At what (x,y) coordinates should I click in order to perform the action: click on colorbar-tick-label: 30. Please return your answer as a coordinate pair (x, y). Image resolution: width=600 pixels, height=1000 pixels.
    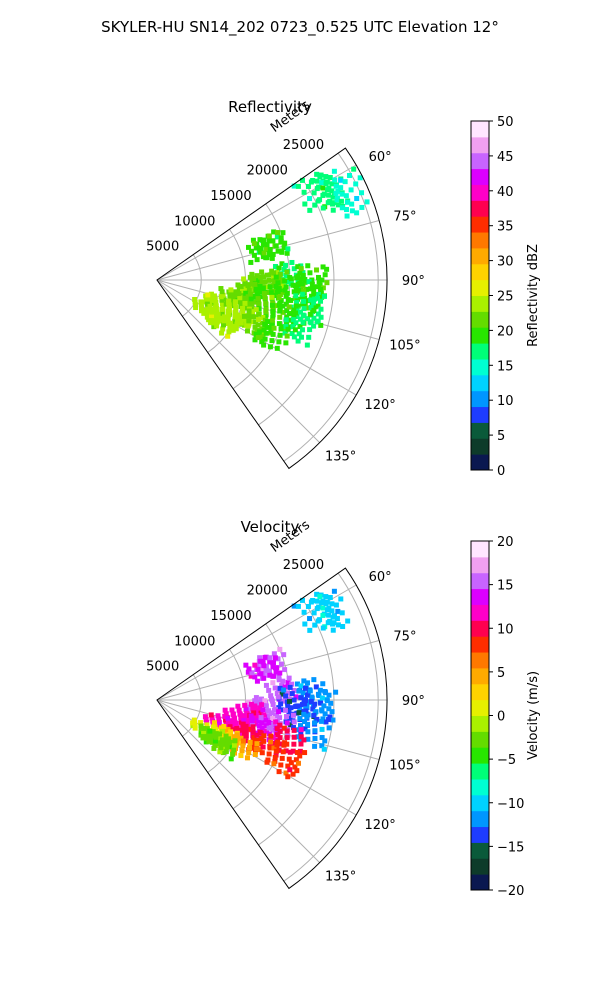
    Looking at the image, I should click on (505, 262).